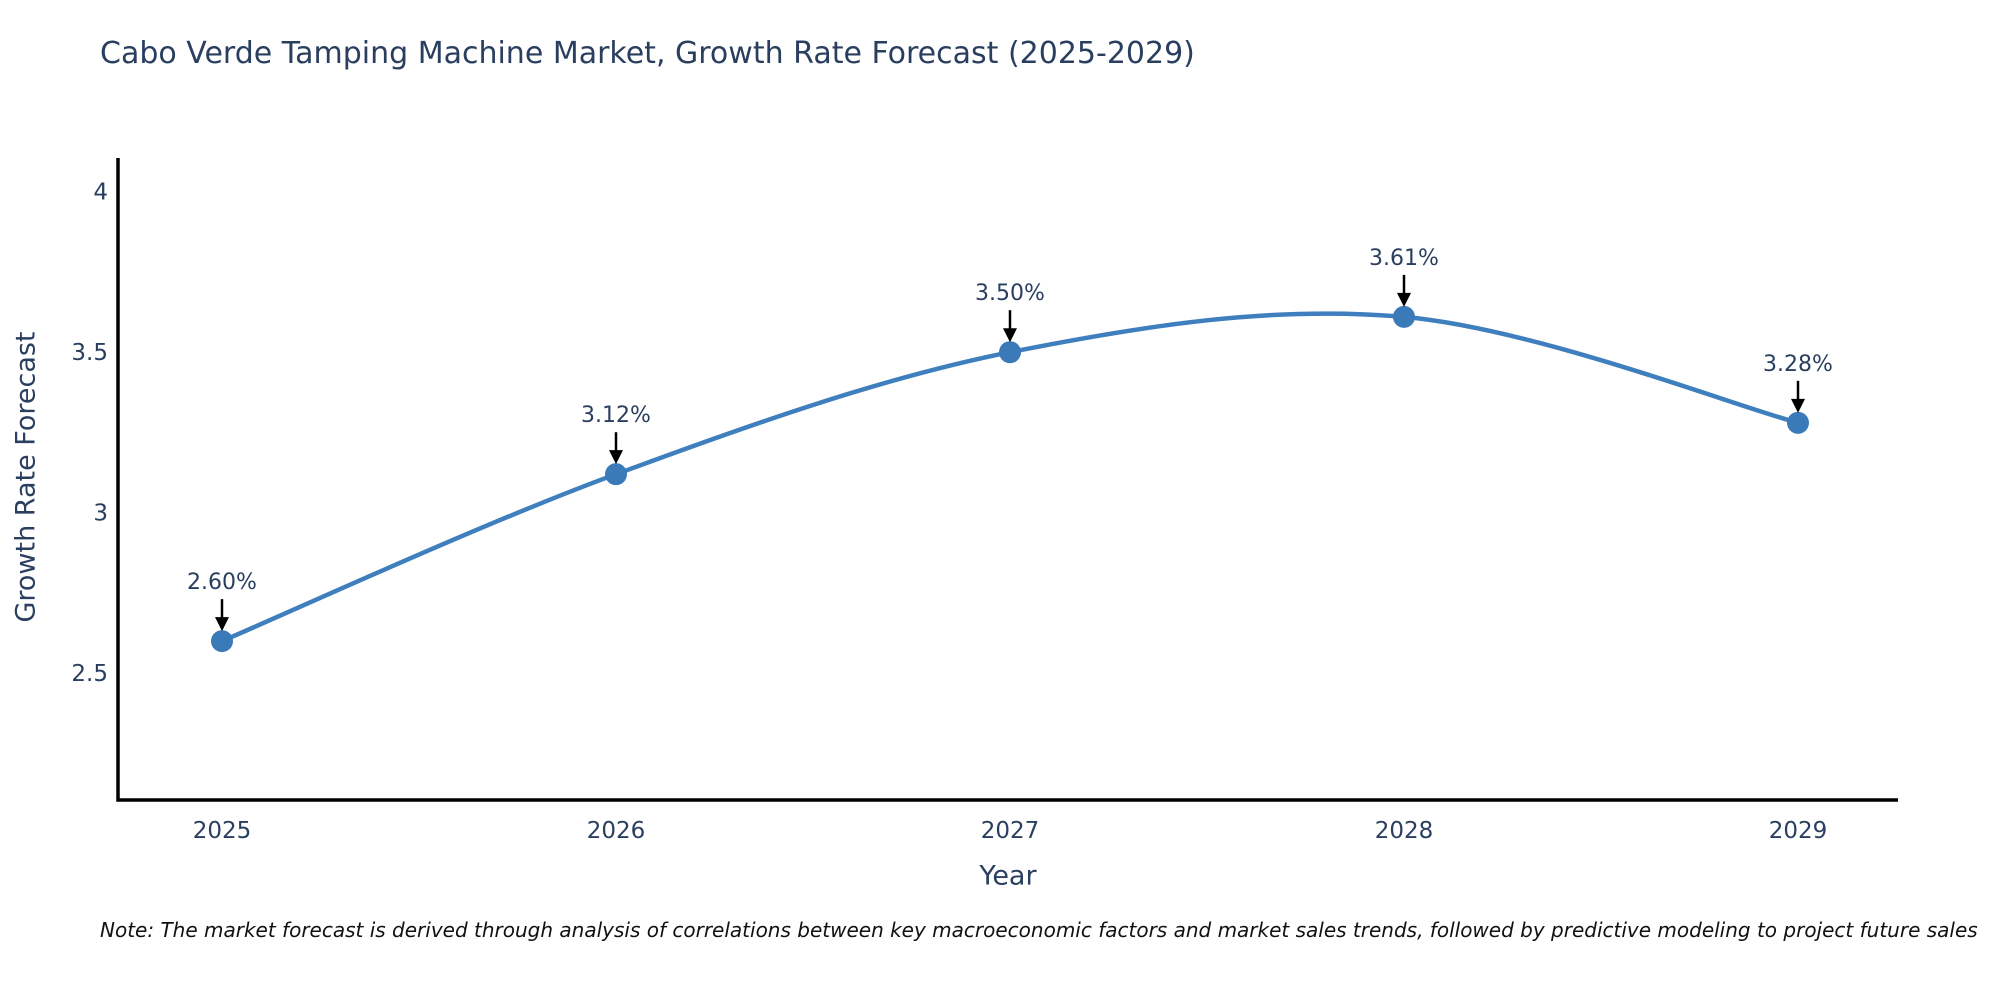 The height and width of the screenshot is (1000, 2000). I want to click on y-tick-label: 3.5, so click(89, 353).